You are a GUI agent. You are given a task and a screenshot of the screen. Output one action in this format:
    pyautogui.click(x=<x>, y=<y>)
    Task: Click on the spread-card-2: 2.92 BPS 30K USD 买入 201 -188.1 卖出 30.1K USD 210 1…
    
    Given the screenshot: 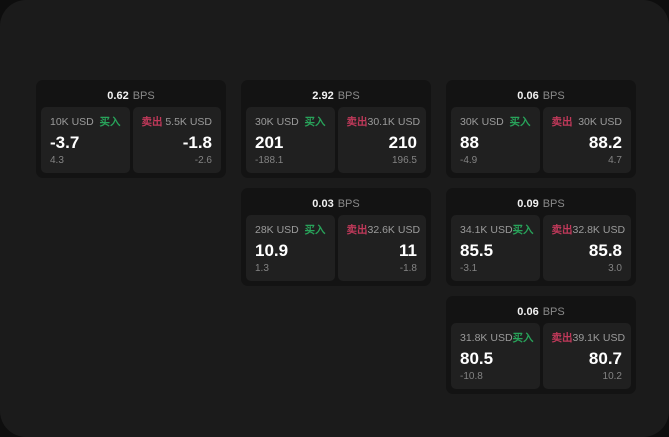 What is the action you would take?
    pyautogui.click(x=336, y=129)
    